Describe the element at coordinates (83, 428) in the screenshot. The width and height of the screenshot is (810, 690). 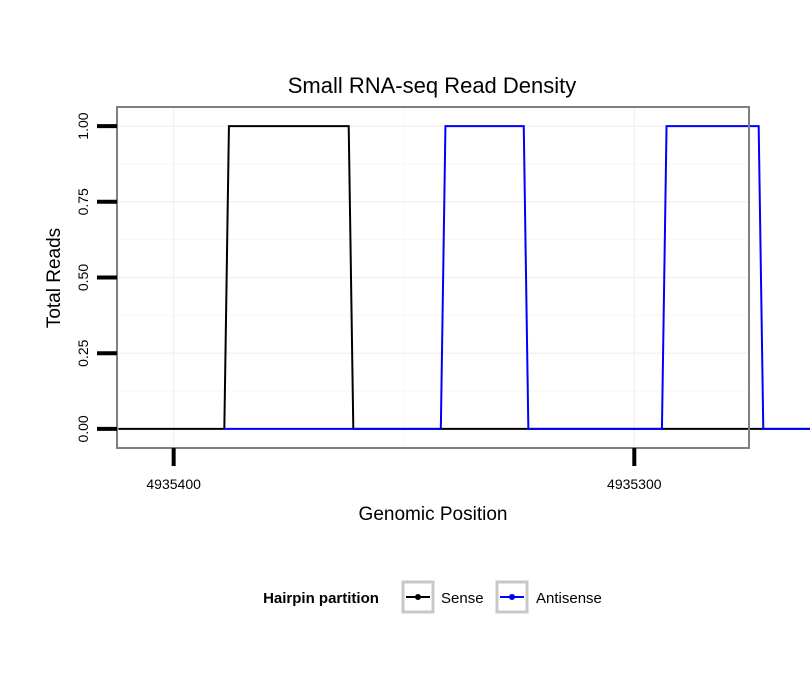
I see `y-tick-label: 0.00` at that location.